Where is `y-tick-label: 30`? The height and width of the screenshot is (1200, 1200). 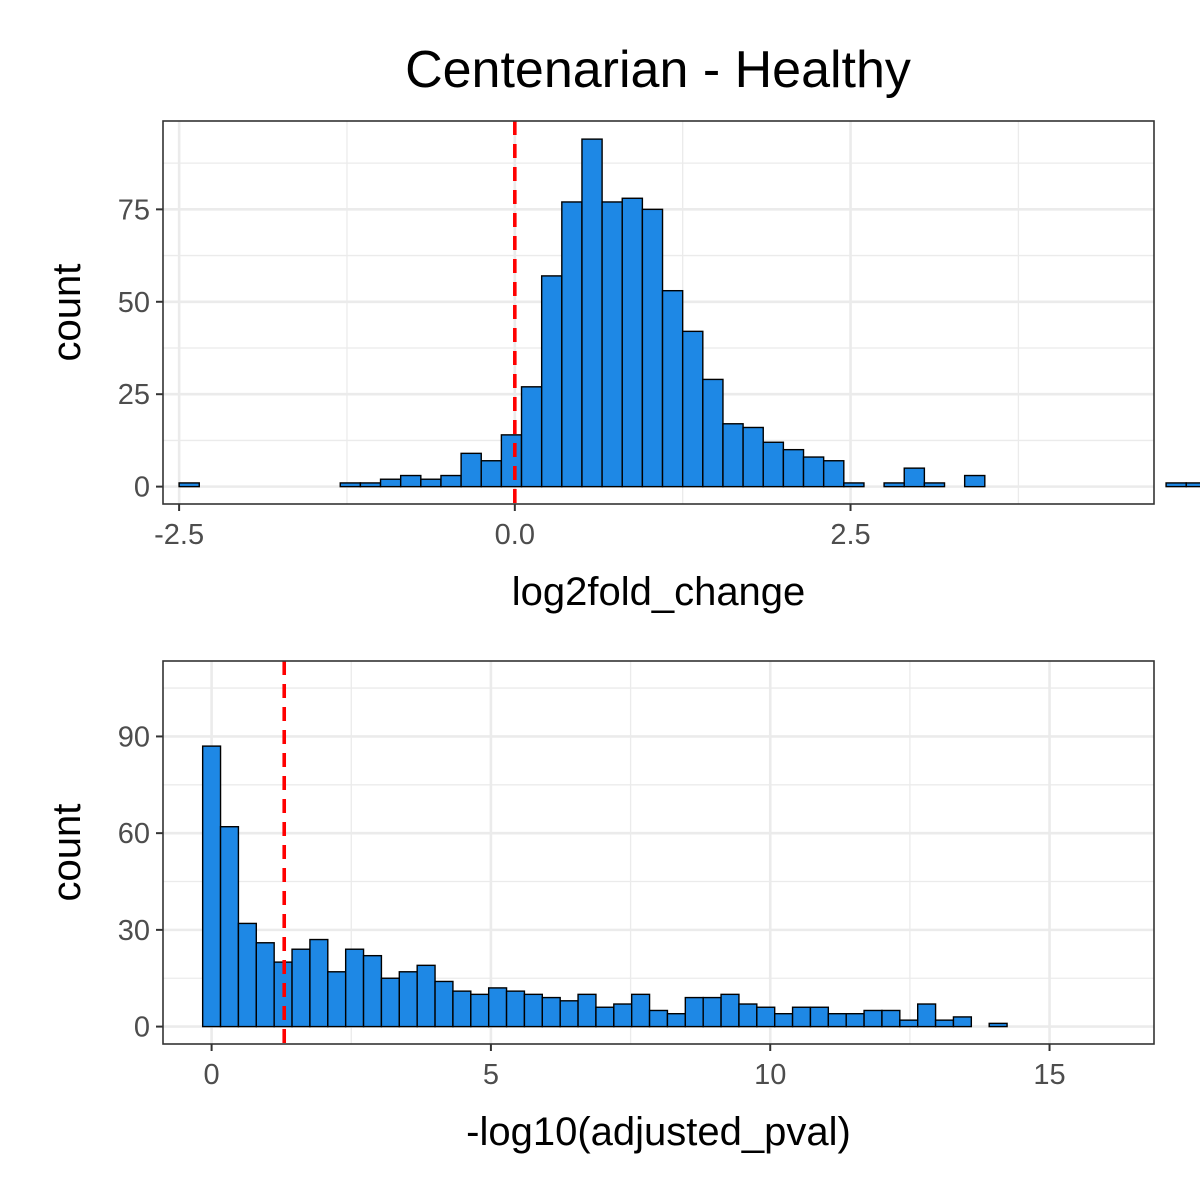 y-tick-label: 30 is located at coordinates (134, 931).